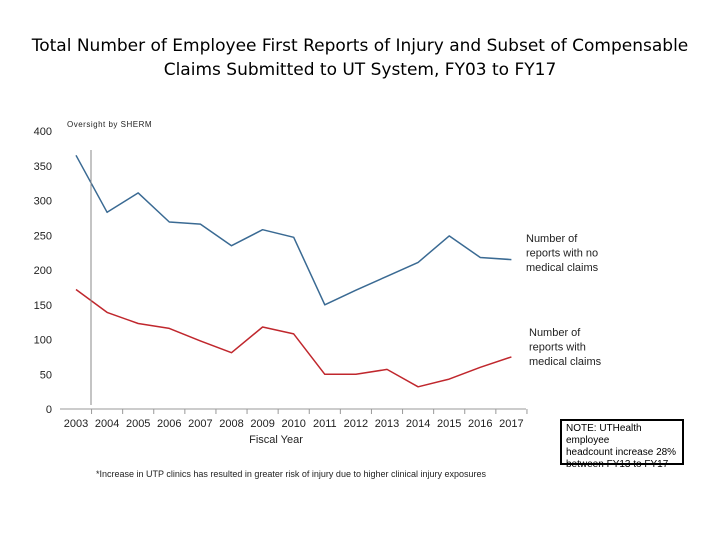 The width and height of the screenshot is (720, 540). Describe the element at coordinates (325, 424) in the screenshot. I see `x-tick-label: 2011` at that location.